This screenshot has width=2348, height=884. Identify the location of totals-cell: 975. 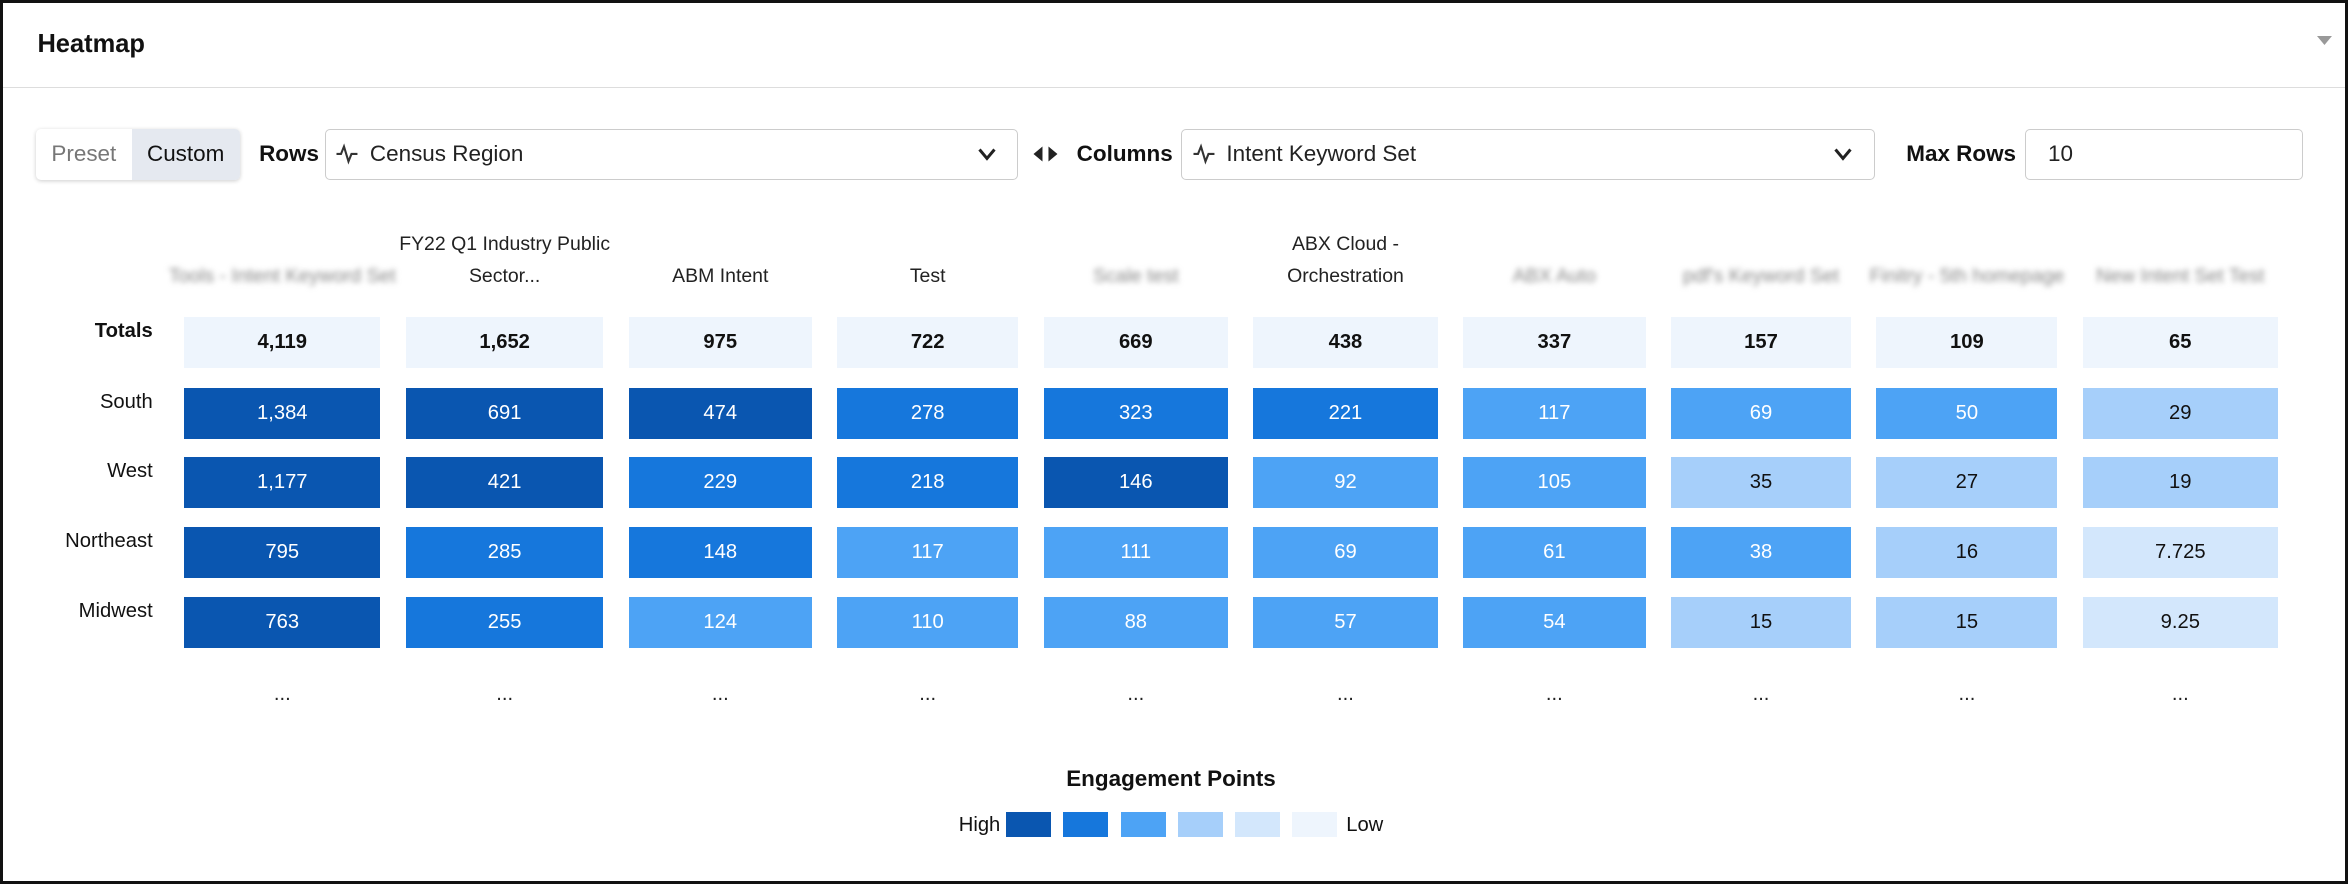
(720, 343).